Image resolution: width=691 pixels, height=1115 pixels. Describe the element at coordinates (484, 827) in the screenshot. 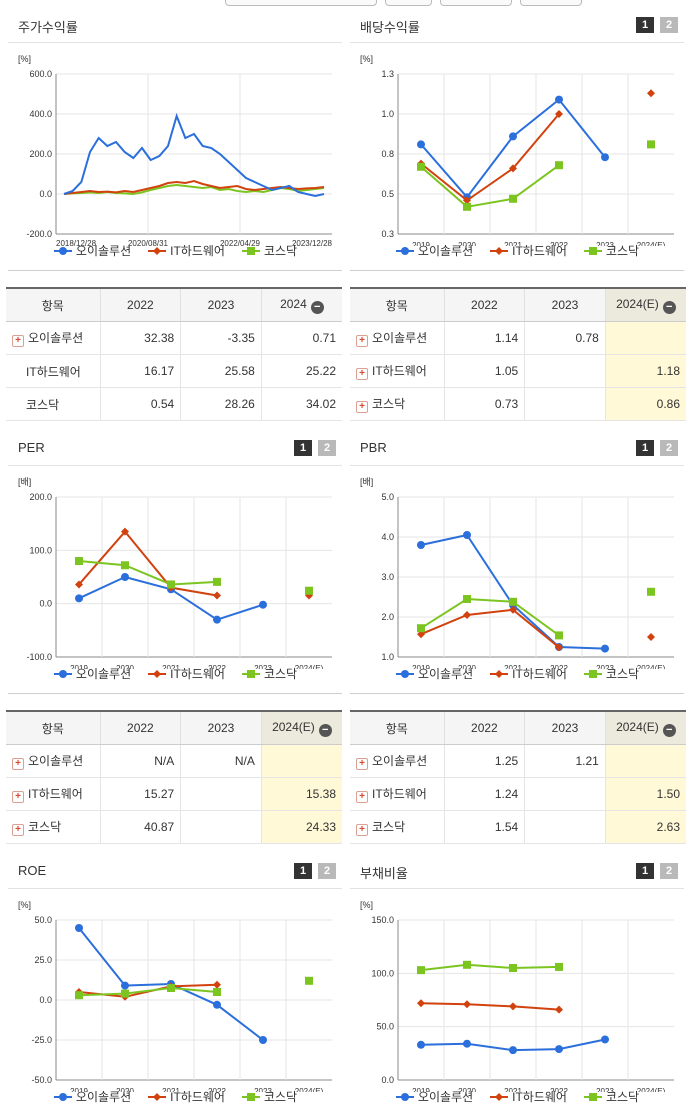

I see `table-cell: 1.54` at that location.